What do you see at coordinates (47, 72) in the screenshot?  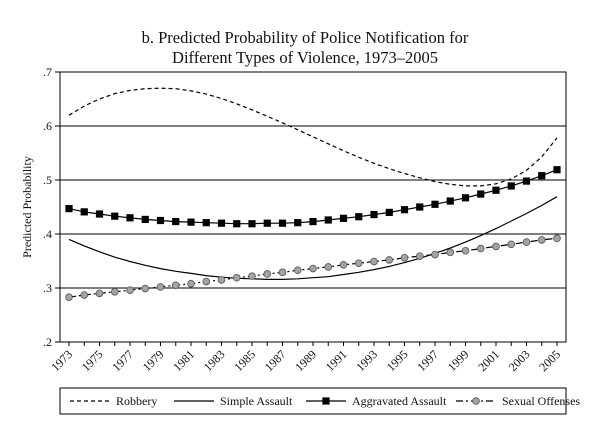 I see `y-tick-label: .7` at bounding box center [47, 72].